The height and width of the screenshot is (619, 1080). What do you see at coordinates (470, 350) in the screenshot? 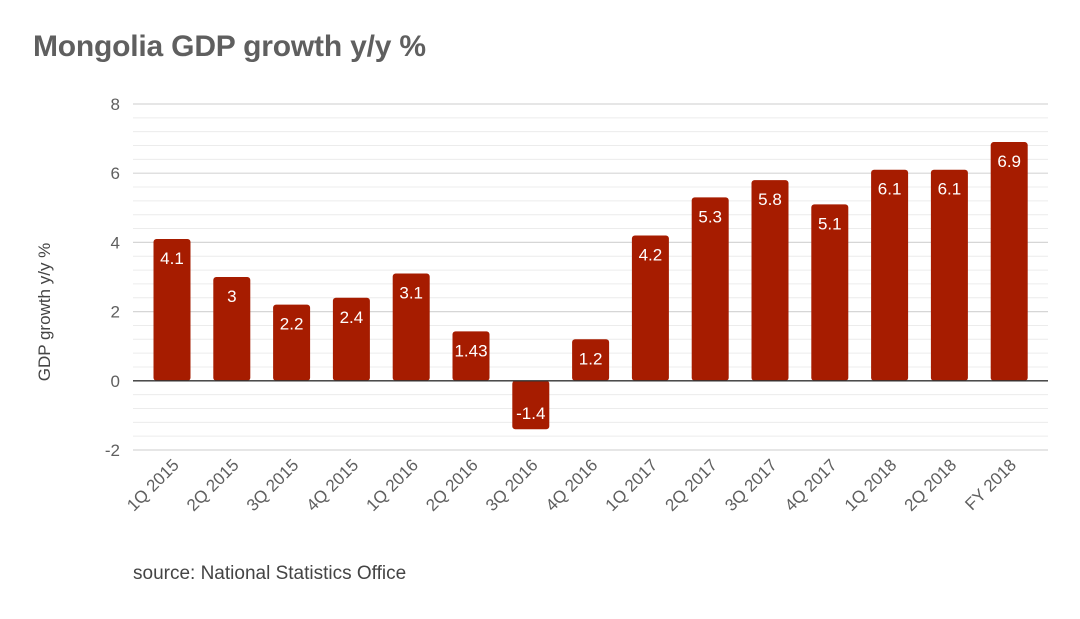
I see `data-label: 1.43` at bounding box center [470, 350].